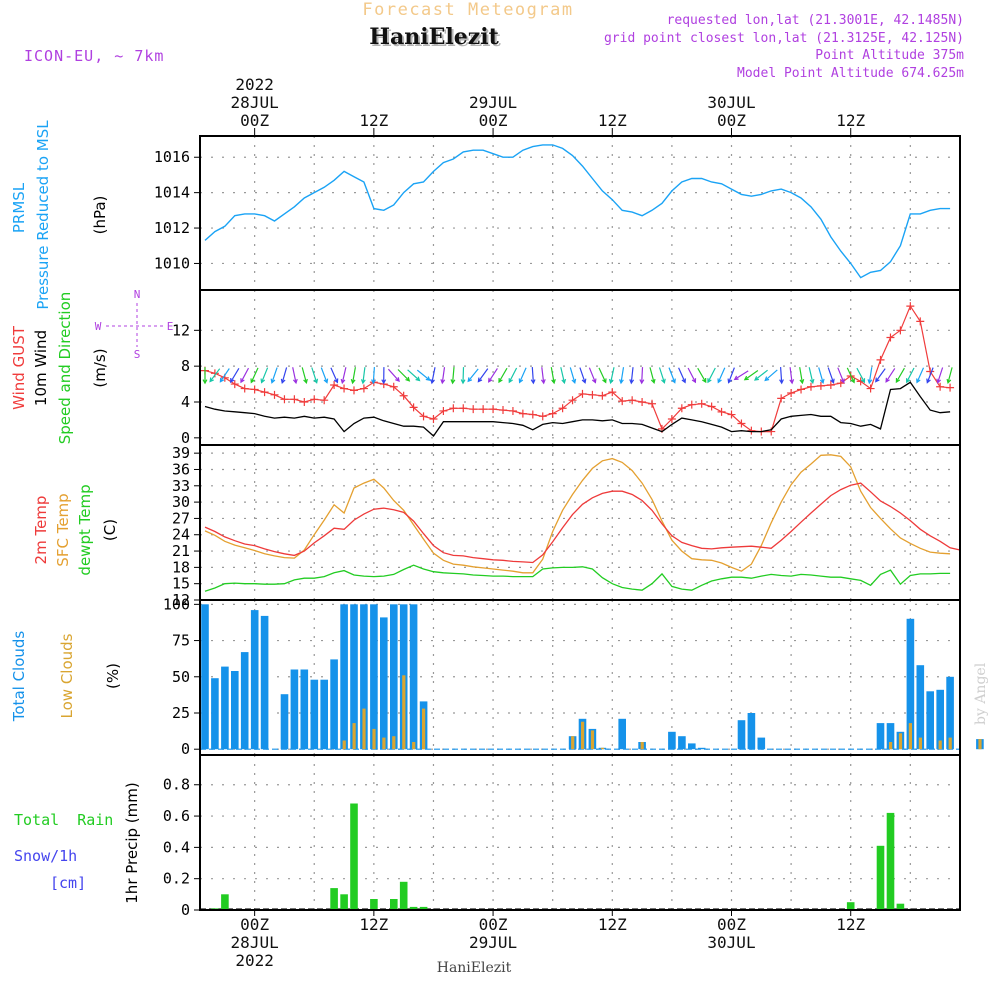  Describe the element at coordinates (566, 368) in the screenshot. I see `wind-panel: 0 4 8 12` at that location.